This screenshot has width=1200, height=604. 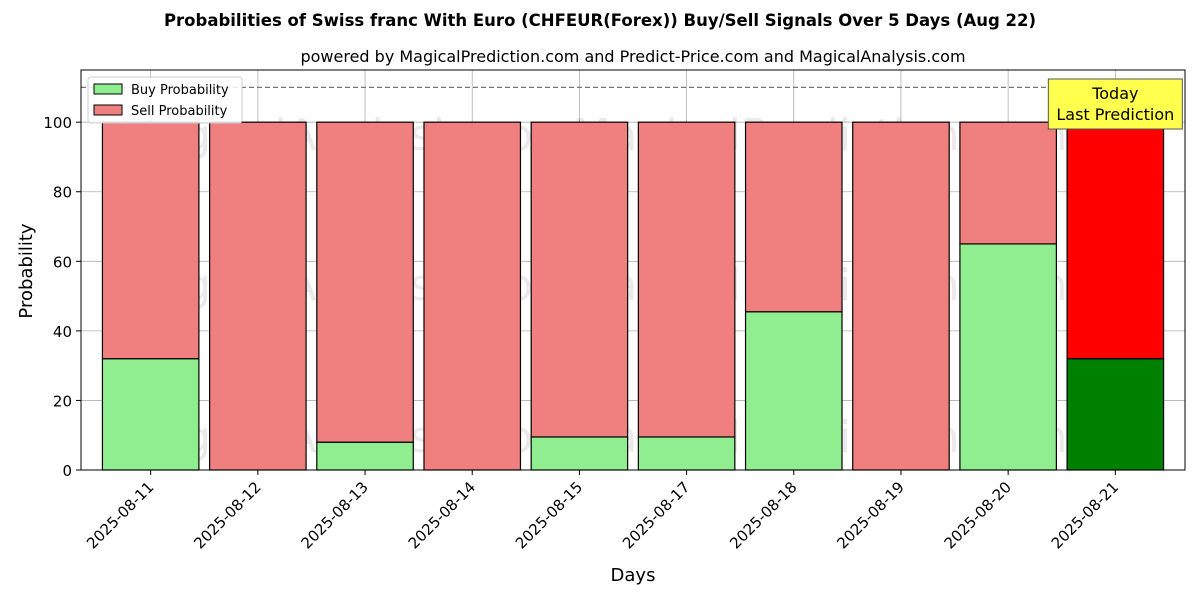 What do you see at coordinates (62, 401) in the screenshot?
I see `y-tick-label: 20` at bounding box center [62, 401].